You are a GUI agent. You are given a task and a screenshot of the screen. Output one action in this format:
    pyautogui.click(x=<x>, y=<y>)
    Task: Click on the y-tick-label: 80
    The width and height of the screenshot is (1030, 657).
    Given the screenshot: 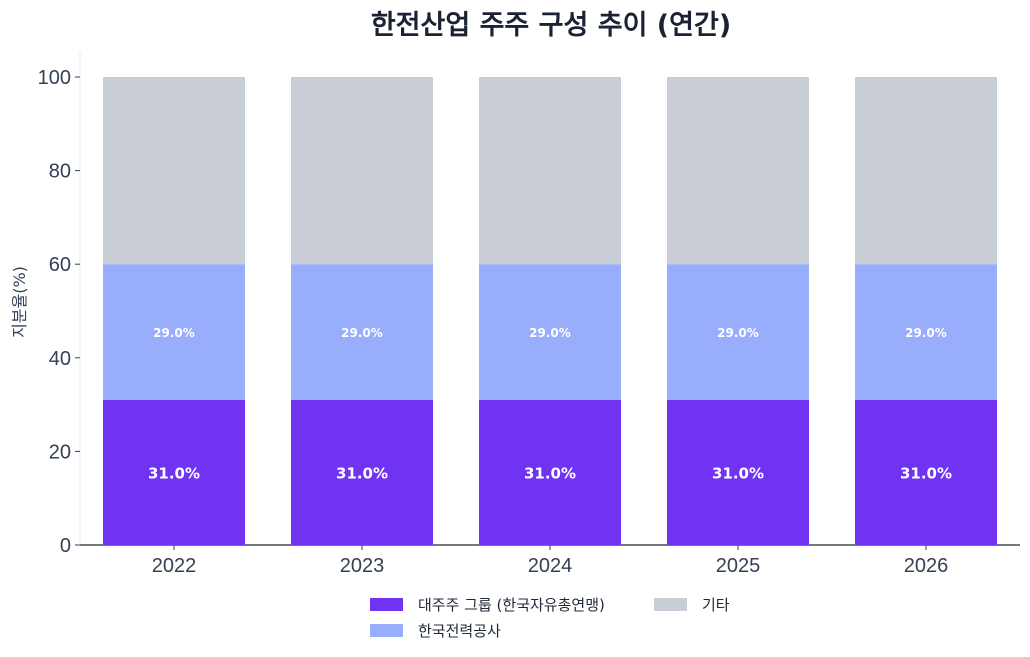 What is the action you would take?
    pyautogui.click(x=60, y=172)
    